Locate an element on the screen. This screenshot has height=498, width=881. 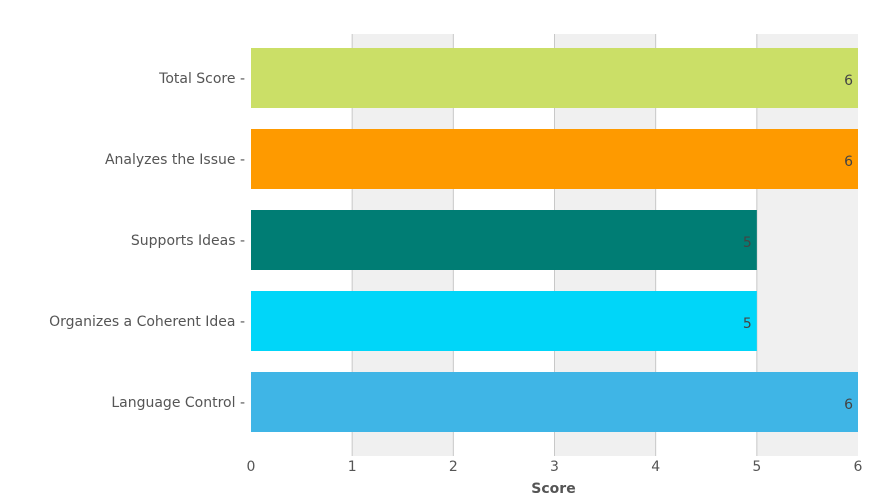
data-labels: 6 6 5 5 6 is located at coordinates (798, 243).